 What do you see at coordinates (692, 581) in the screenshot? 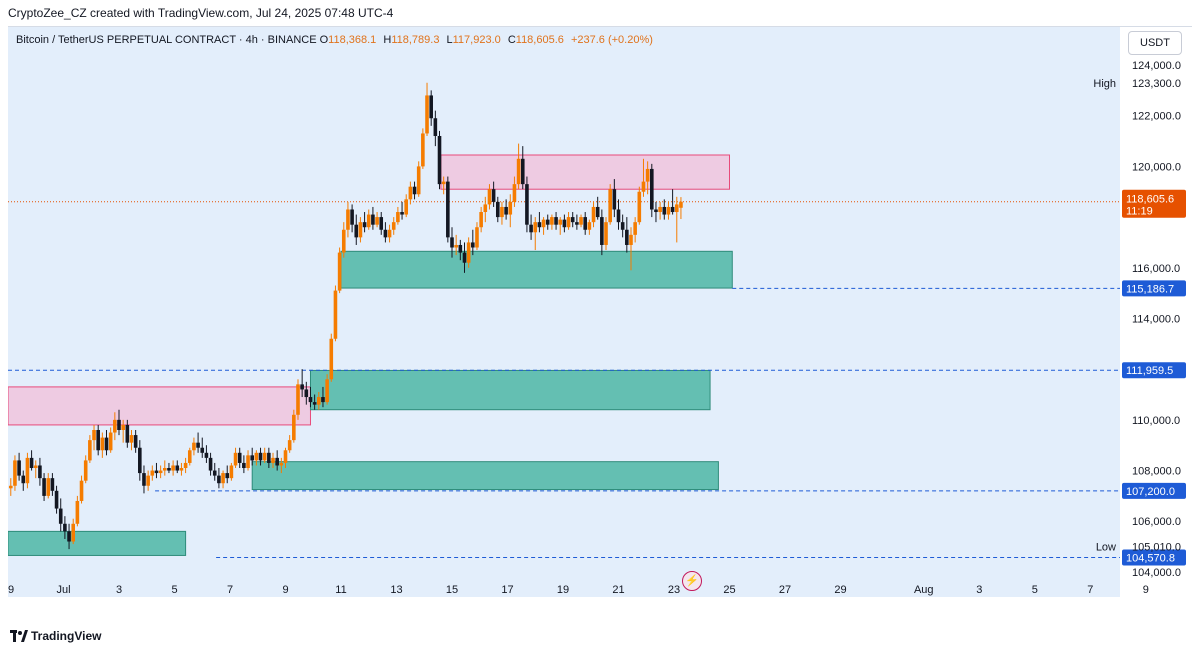
I see `lightning-icon: ⚡` at bounding box center [692, 581].